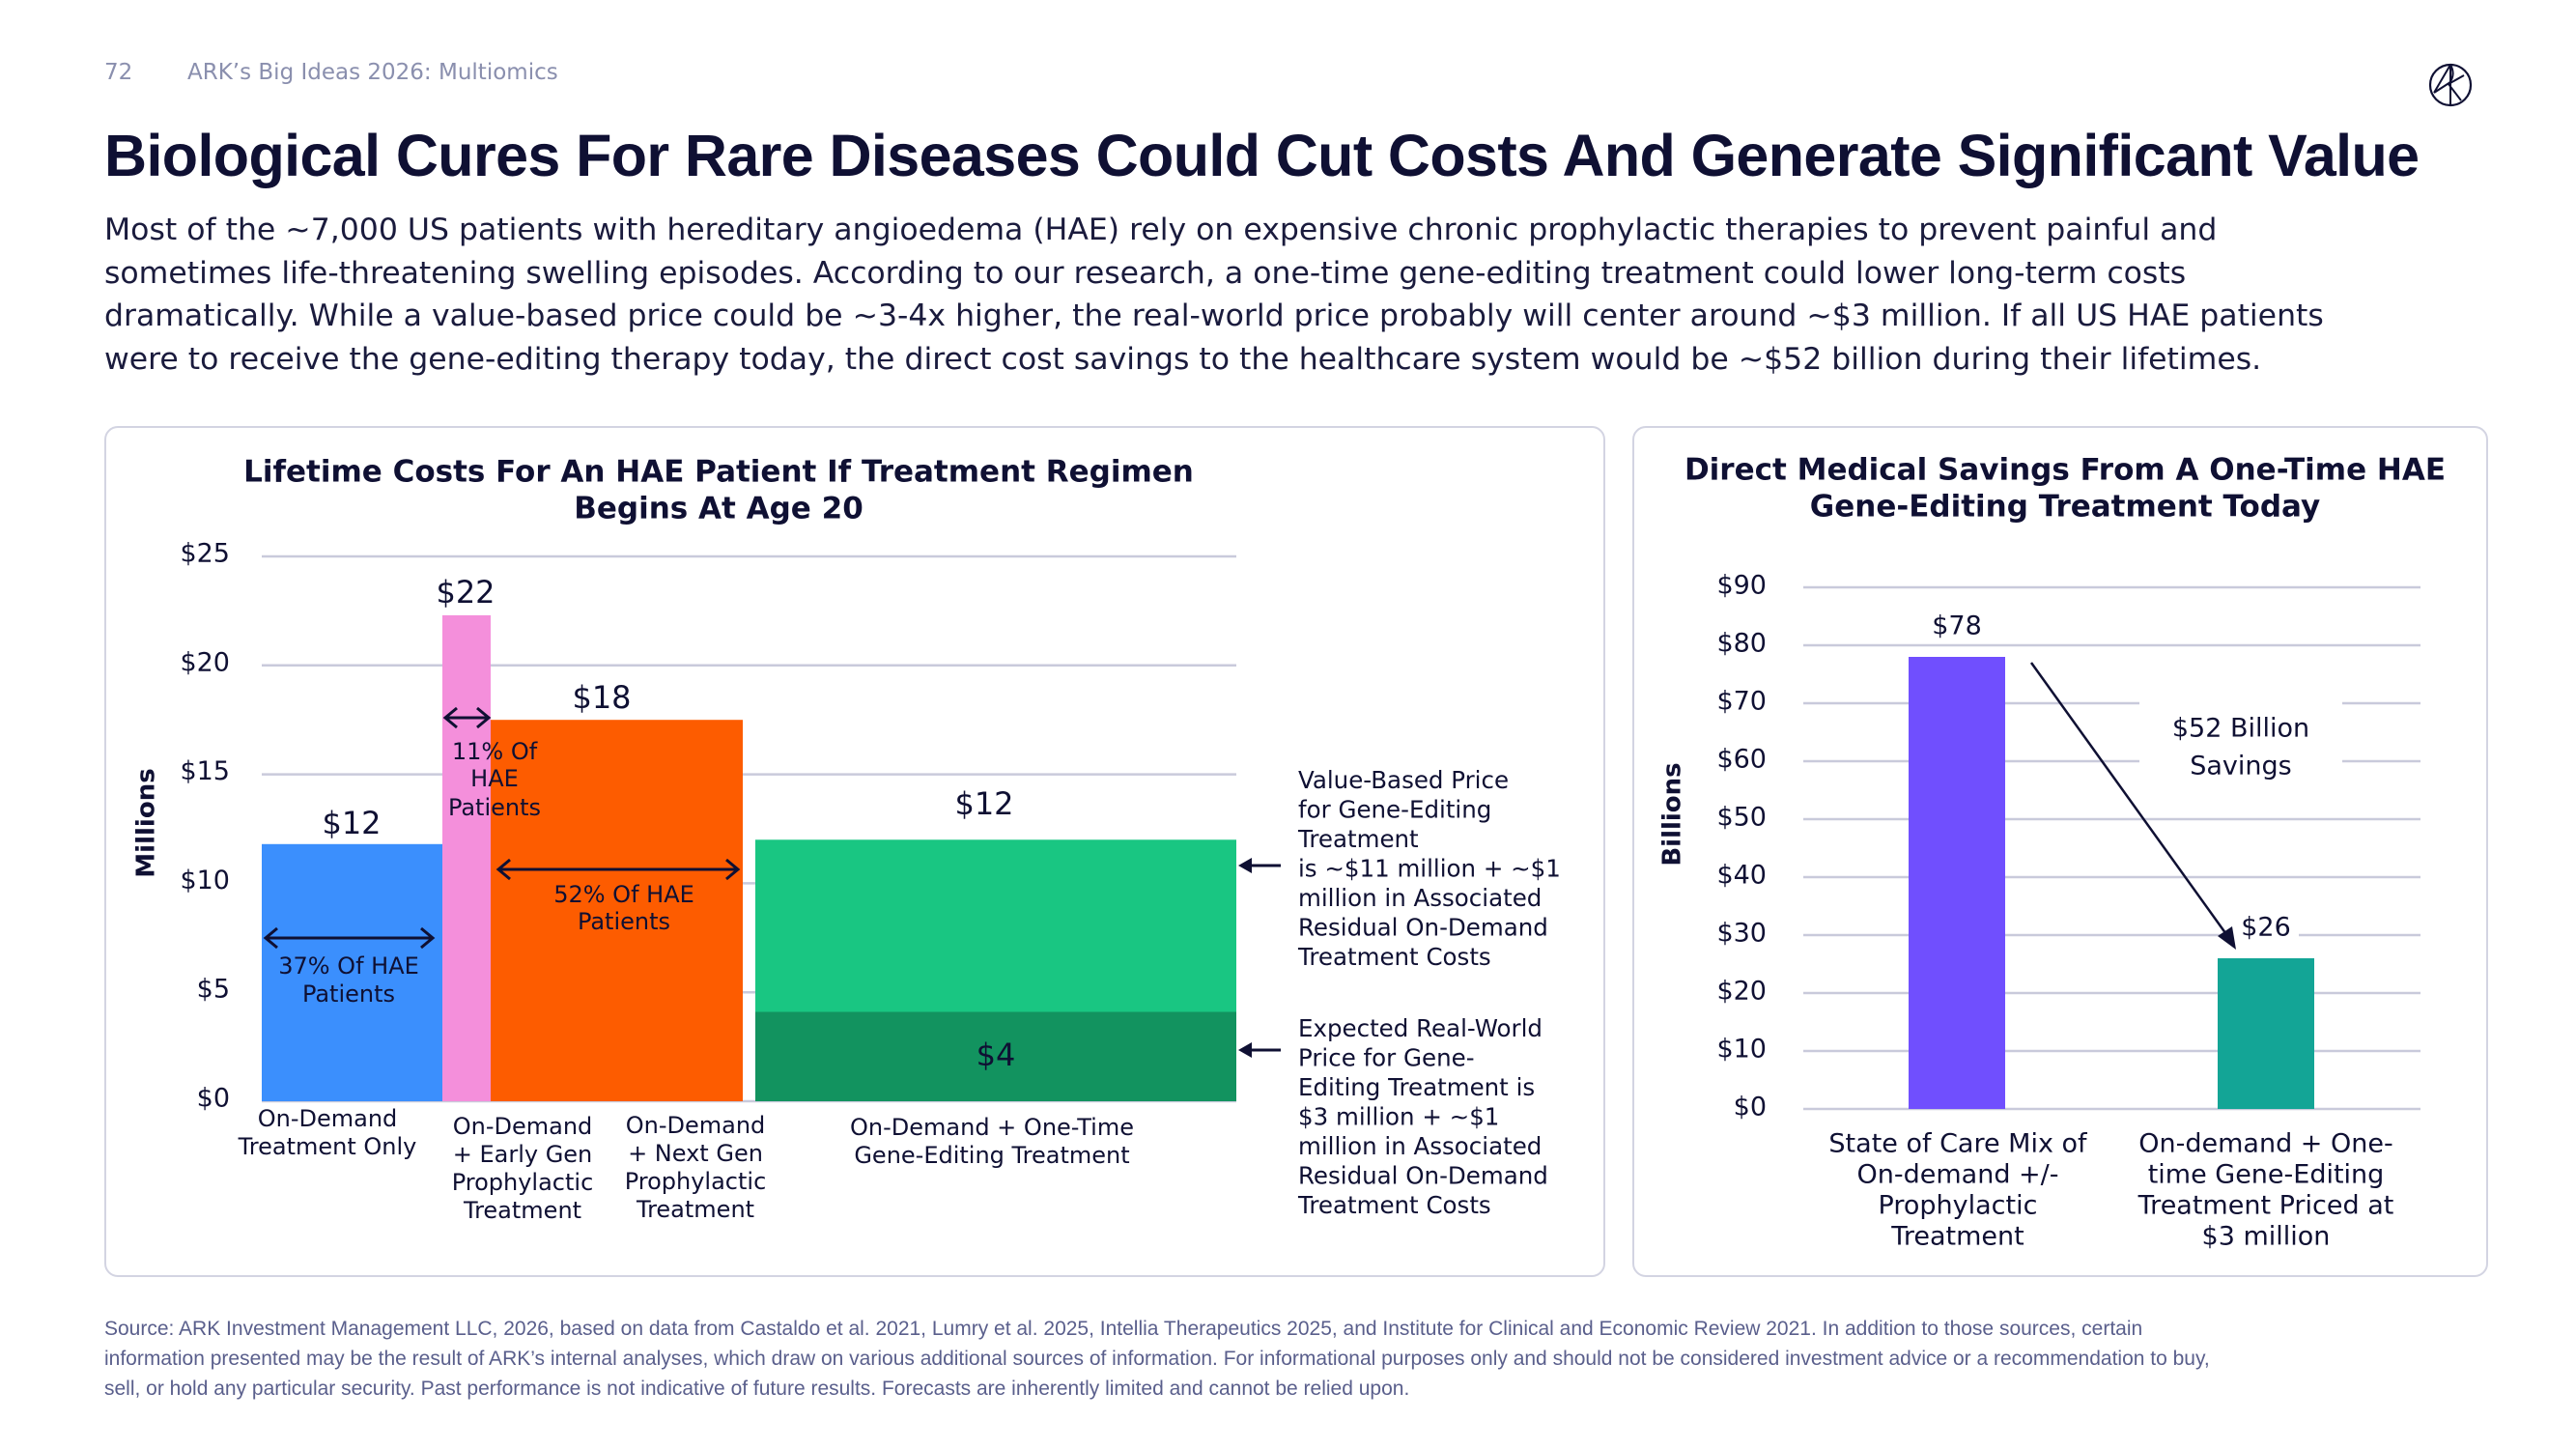  What do you see at coordinates (213, 990) in the screenshot?
I see `y-tick-label: $5` at bounding box center [213, 990].